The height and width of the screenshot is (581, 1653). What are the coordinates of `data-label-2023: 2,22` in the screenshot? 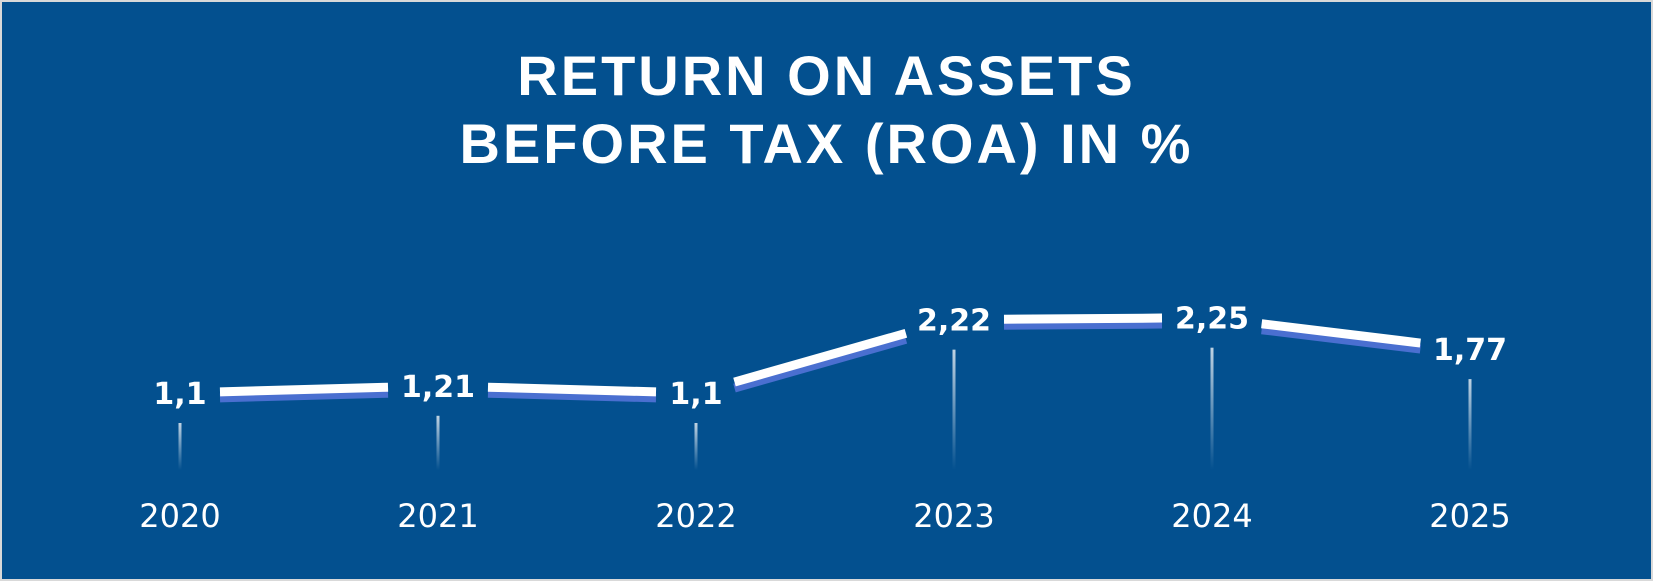 It's located at (954, 321).